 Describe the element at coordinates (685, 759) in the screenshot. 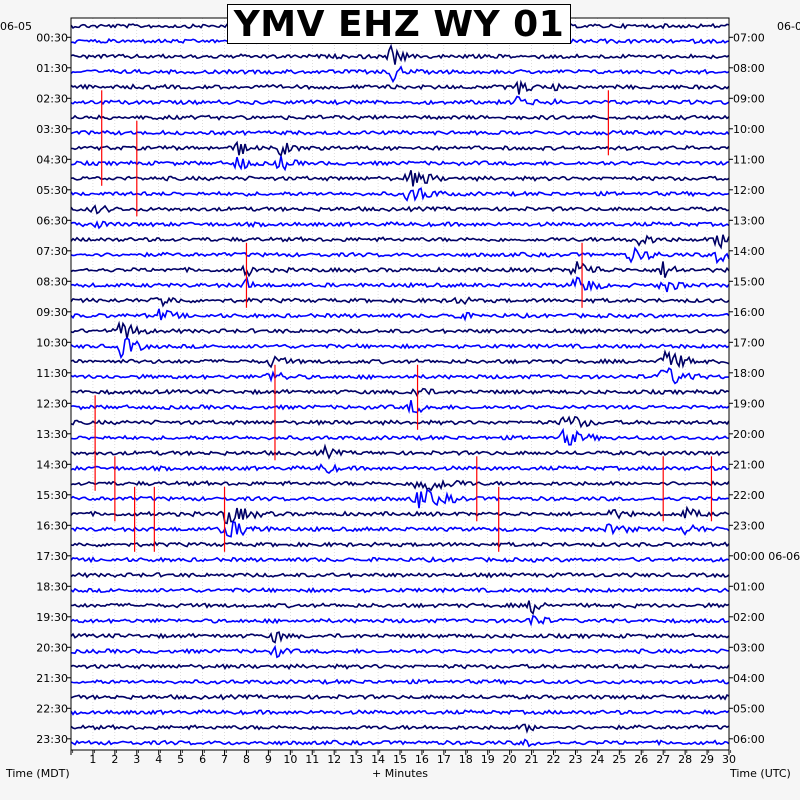

I see `x-tick-label: 28` at that location.